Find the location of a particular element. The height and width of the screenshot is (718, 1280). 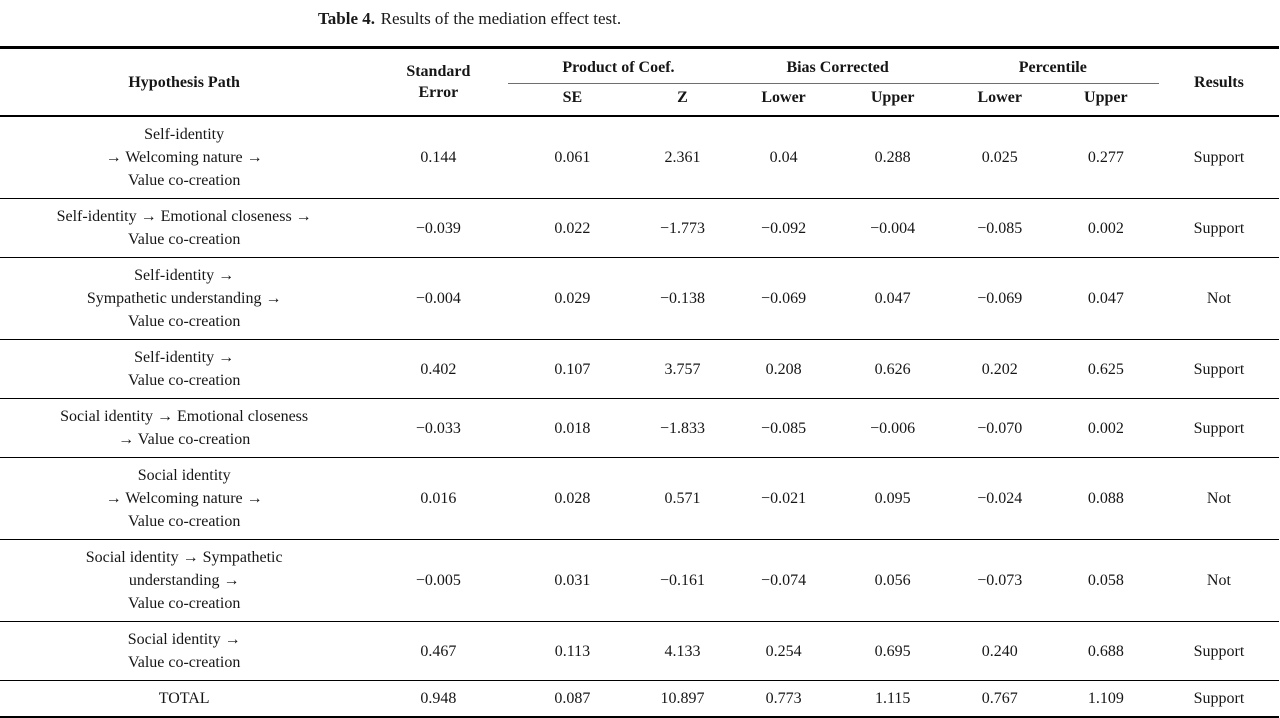

cell-percentile-lower: −0.069 is located at coordinates (999, 298).